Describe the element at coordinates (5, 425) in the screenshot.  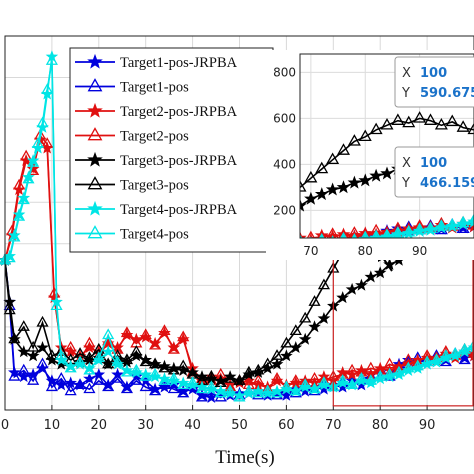
I see `x-tick-label: 0` at that location.